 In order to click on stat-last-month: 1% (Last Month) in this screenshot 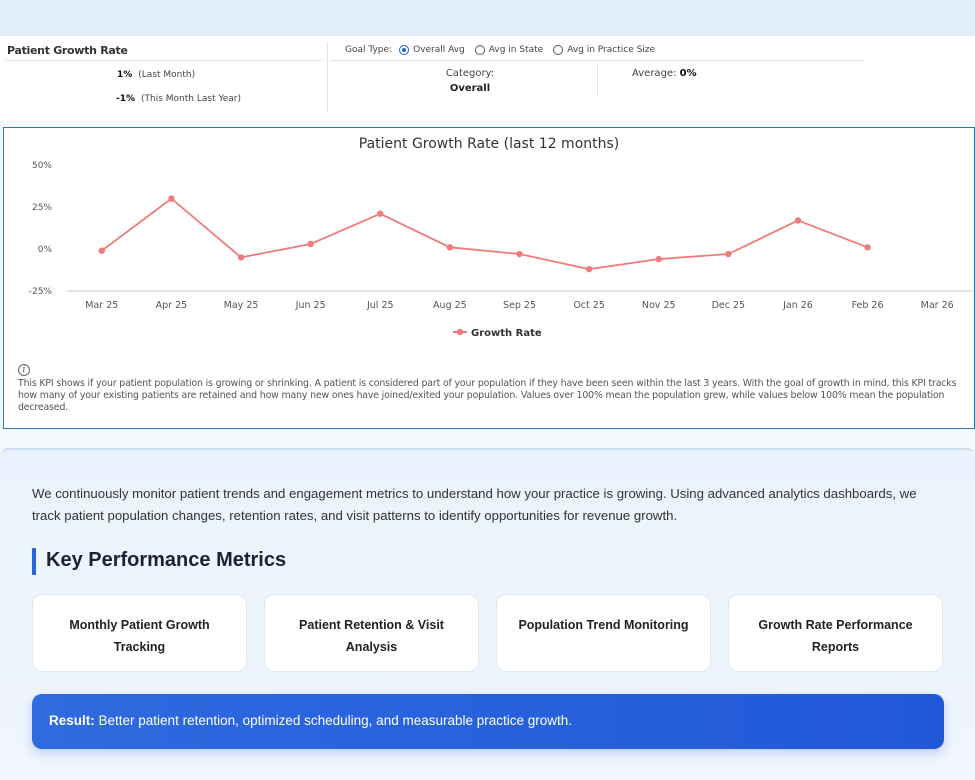, I will do `click(156, 75)`.